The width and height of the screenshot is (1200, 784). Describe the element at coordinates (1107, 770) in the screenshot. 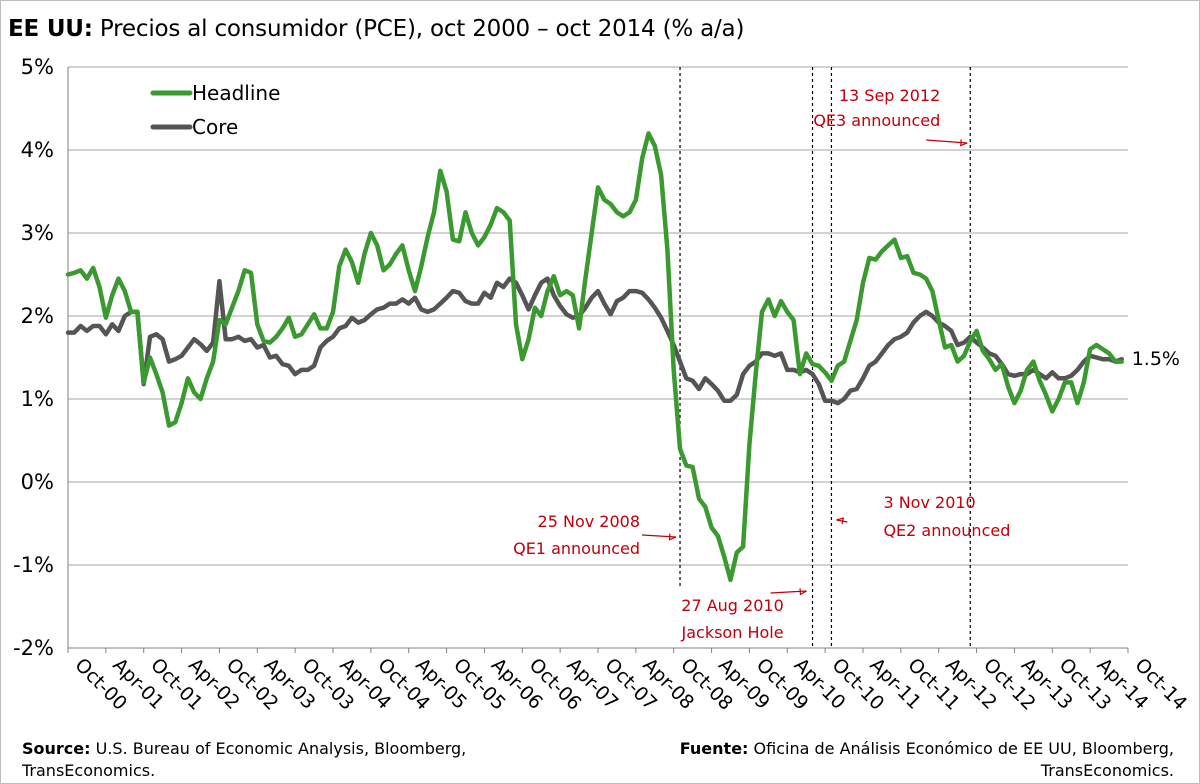

I see `fuente-text-line2: TransEconomics.` at that location.